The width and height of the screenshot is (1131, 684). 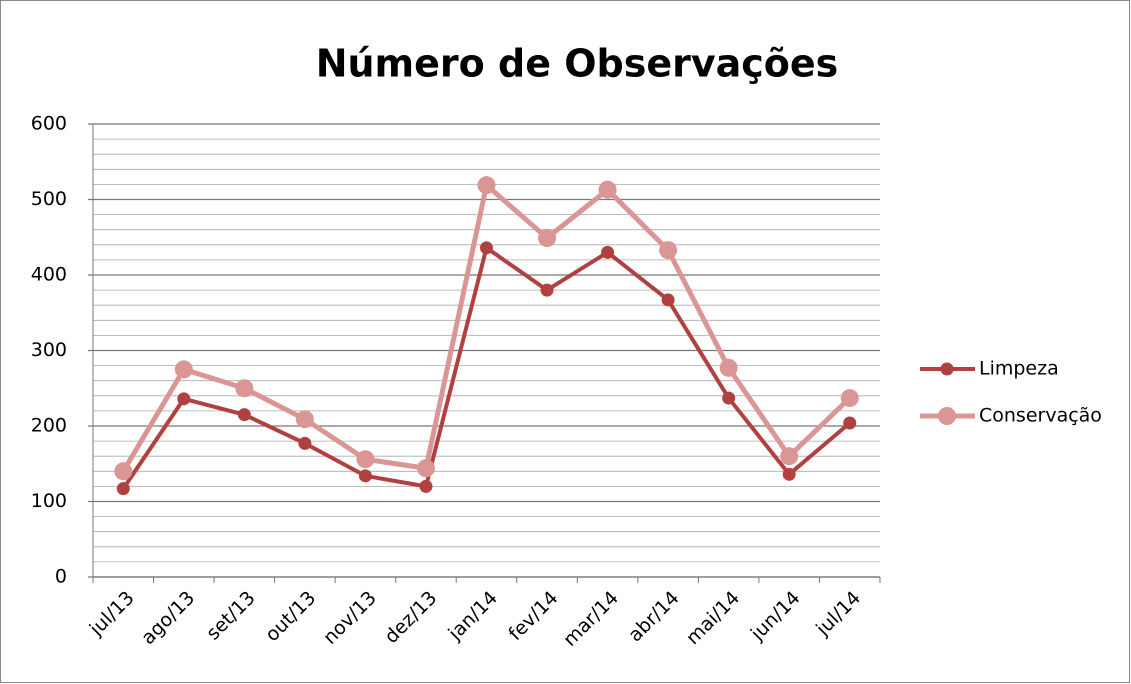 I want to click on y-tick-label: 0, so click(x=61, y=577).